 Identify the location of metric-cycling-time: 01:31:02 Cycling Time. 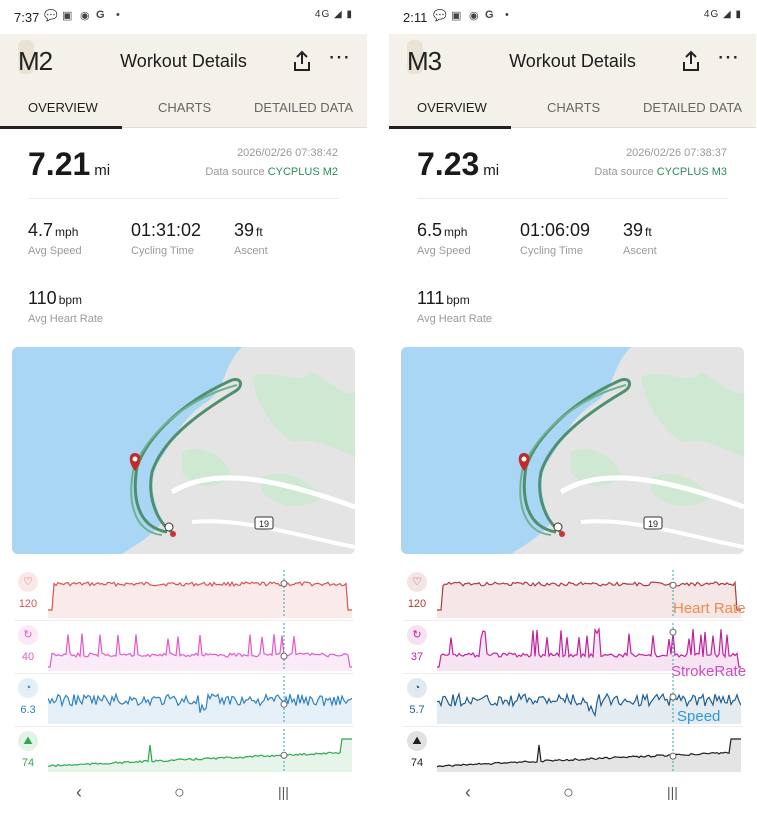
(166, 238).